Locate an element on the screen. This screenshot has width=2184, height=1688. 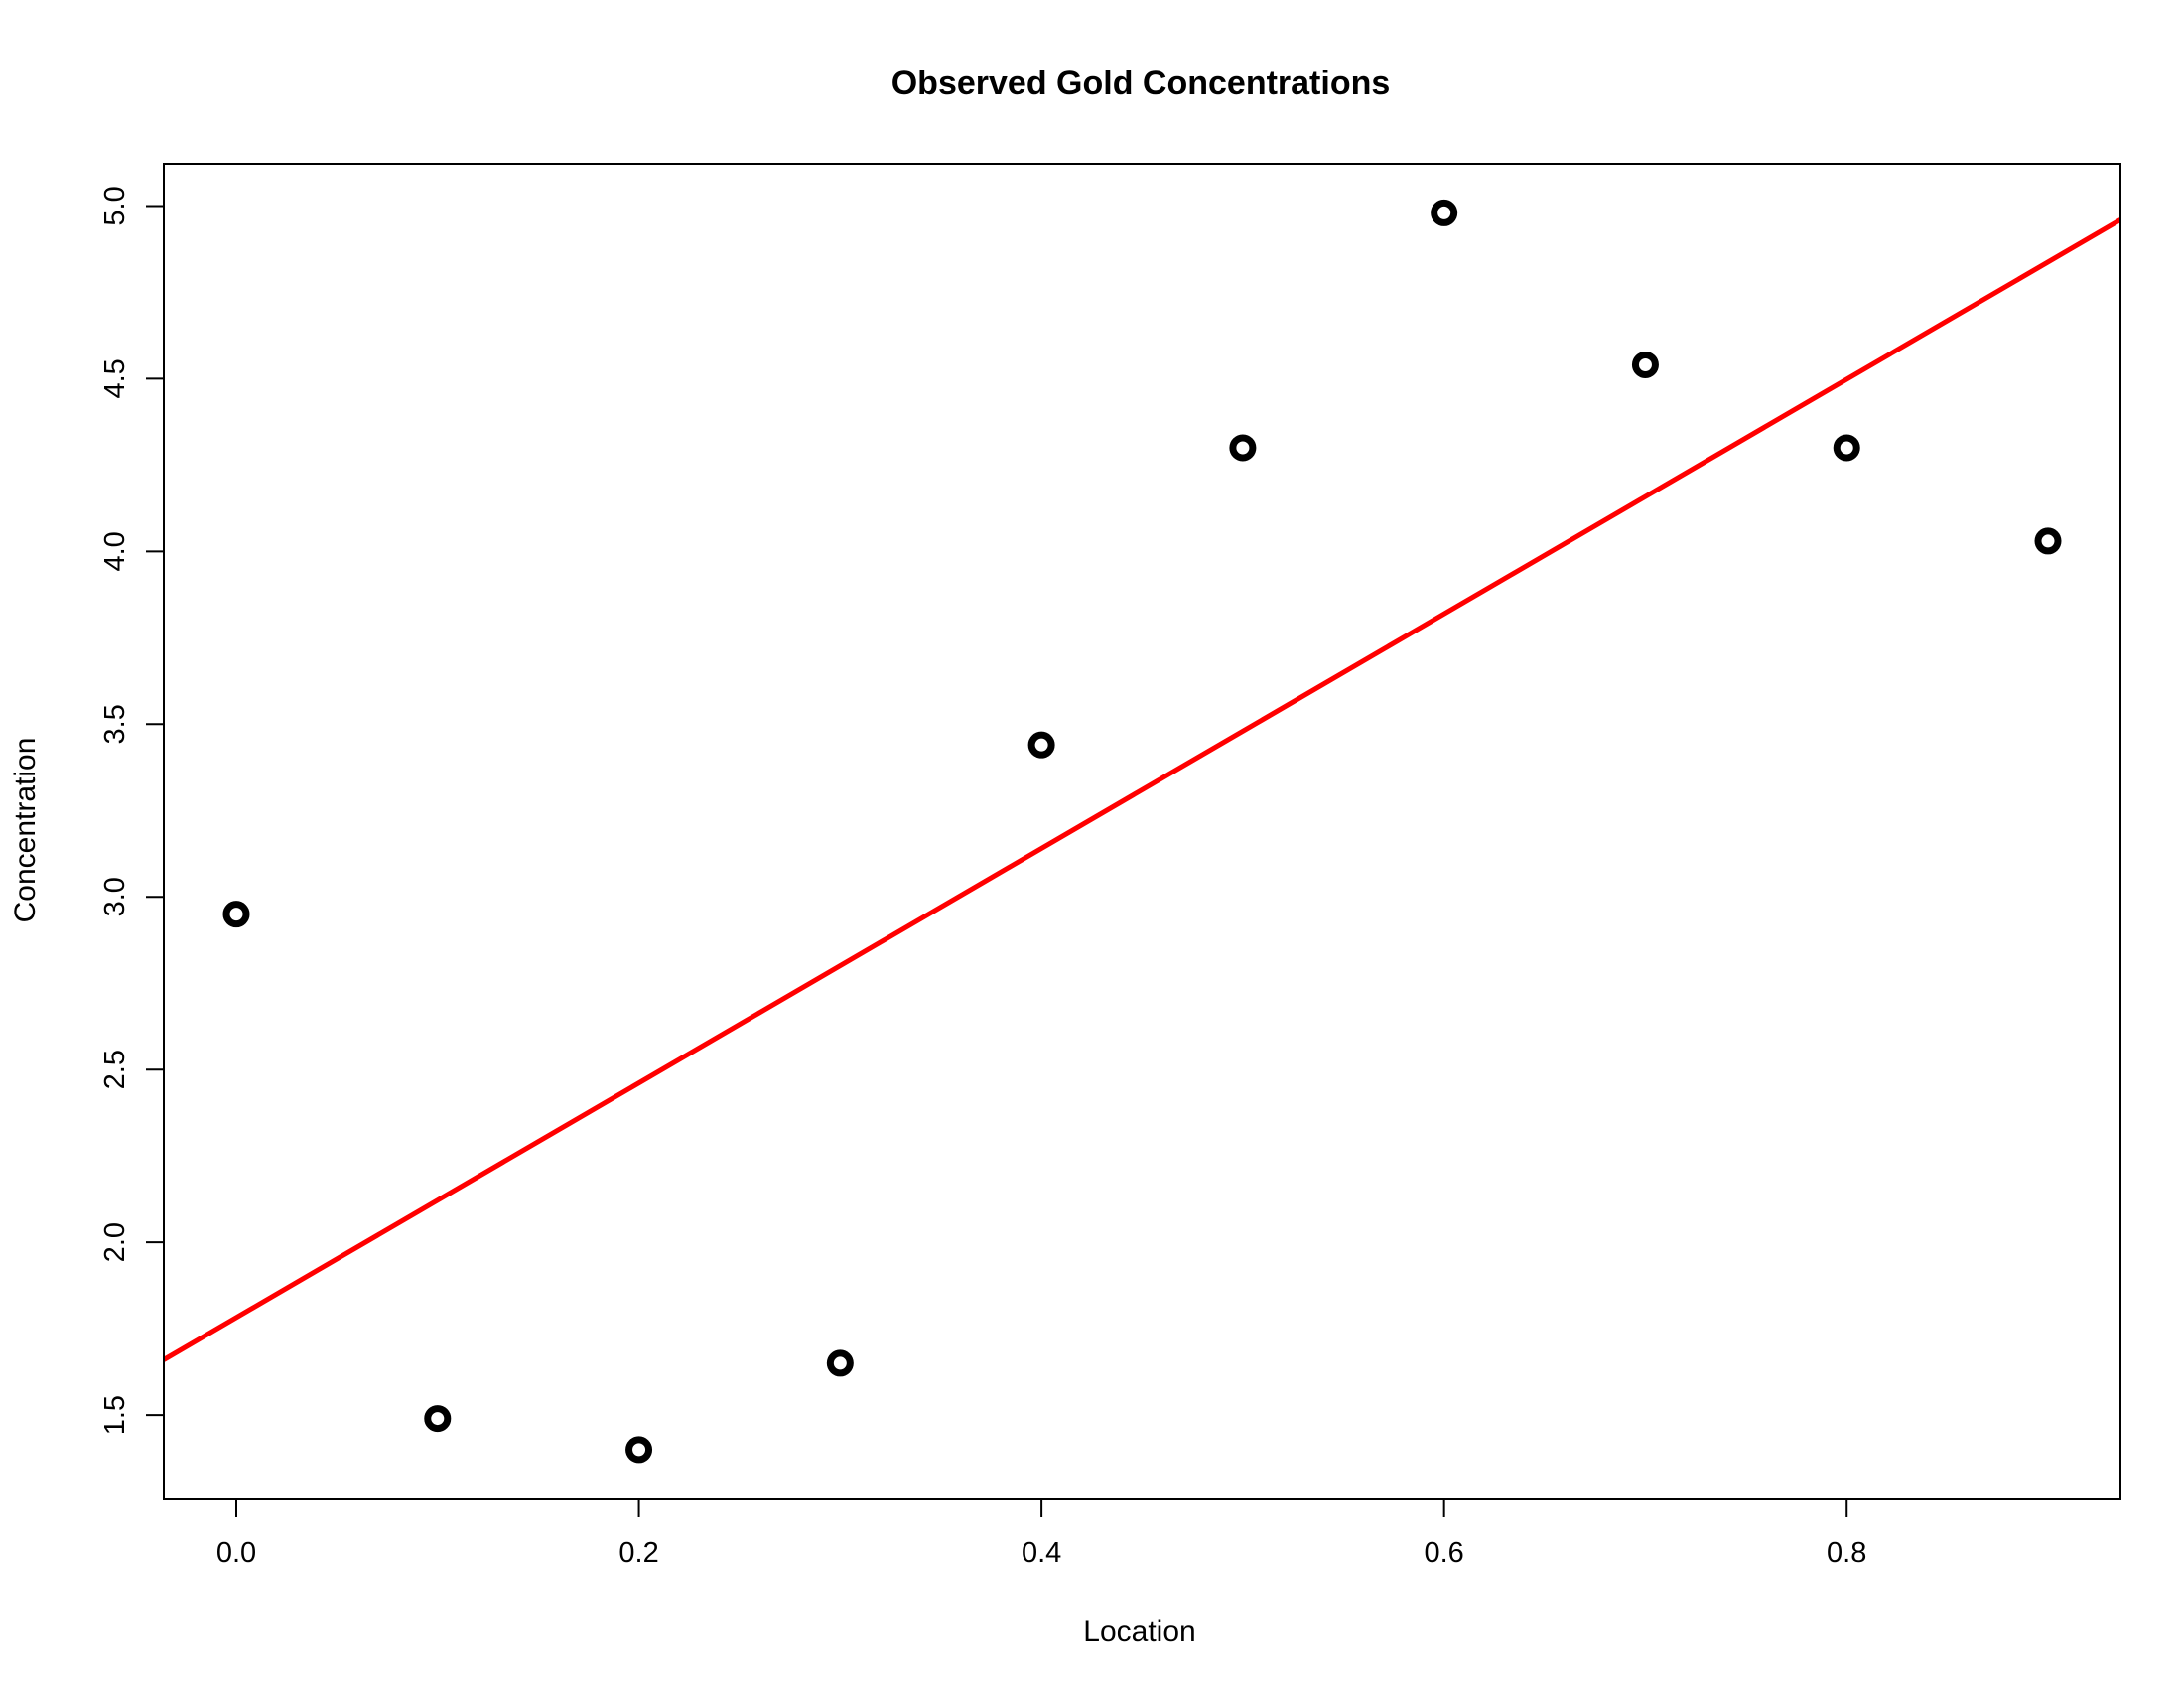
y-axis-label: Concentration is located at coordinates (25, 830).